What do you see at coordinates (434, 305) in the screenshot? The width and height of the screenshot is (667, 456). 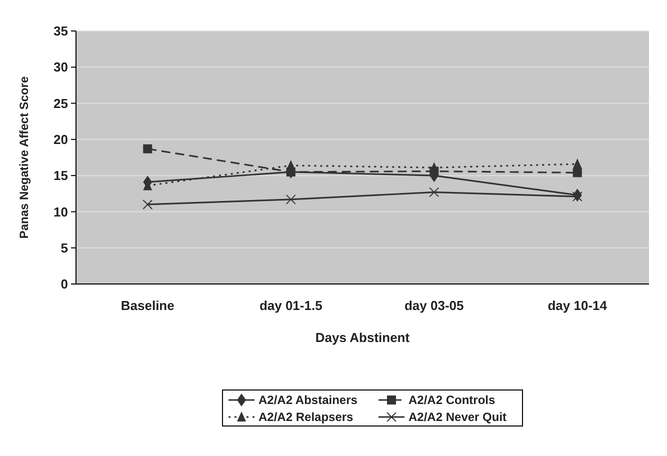 I see `x-tick-label: day 03-05` at bounding box center [434, 305].